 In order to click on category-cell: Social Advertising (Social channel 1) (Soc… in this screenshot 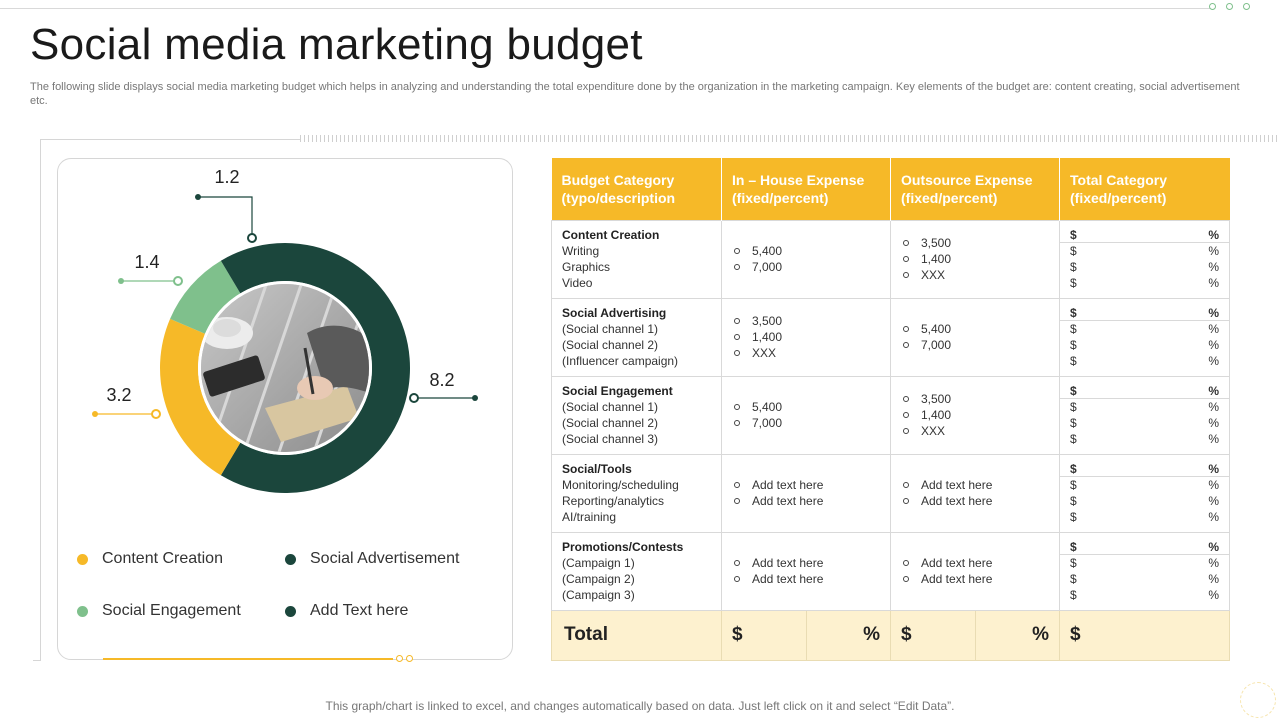, I will do `click(636, 337)`.